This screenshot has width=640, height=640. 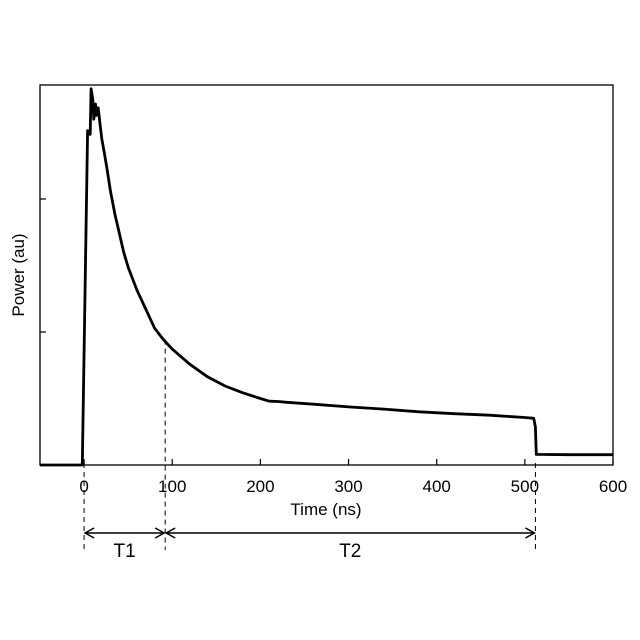 What do you see at coordinates (125, 551) in the screenshot?
I see `annotation-label: T1` at bounding box center [125, 551].